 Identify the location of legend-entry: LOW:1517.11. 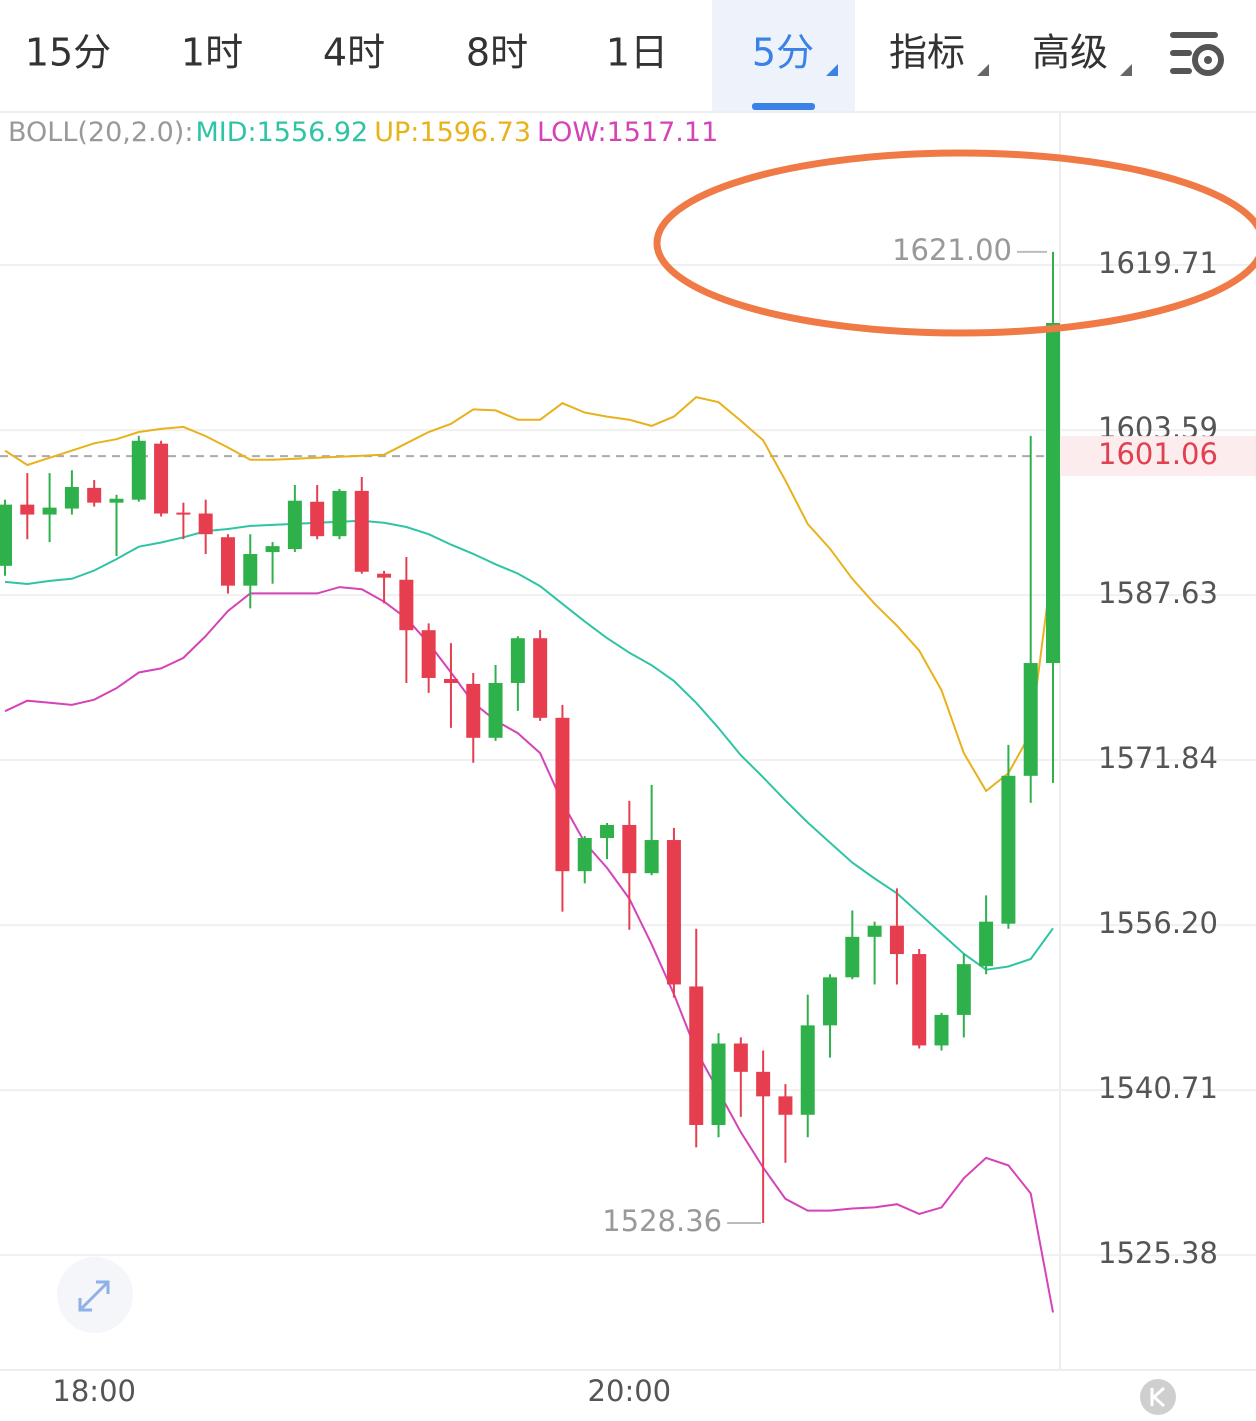
(627, 132).